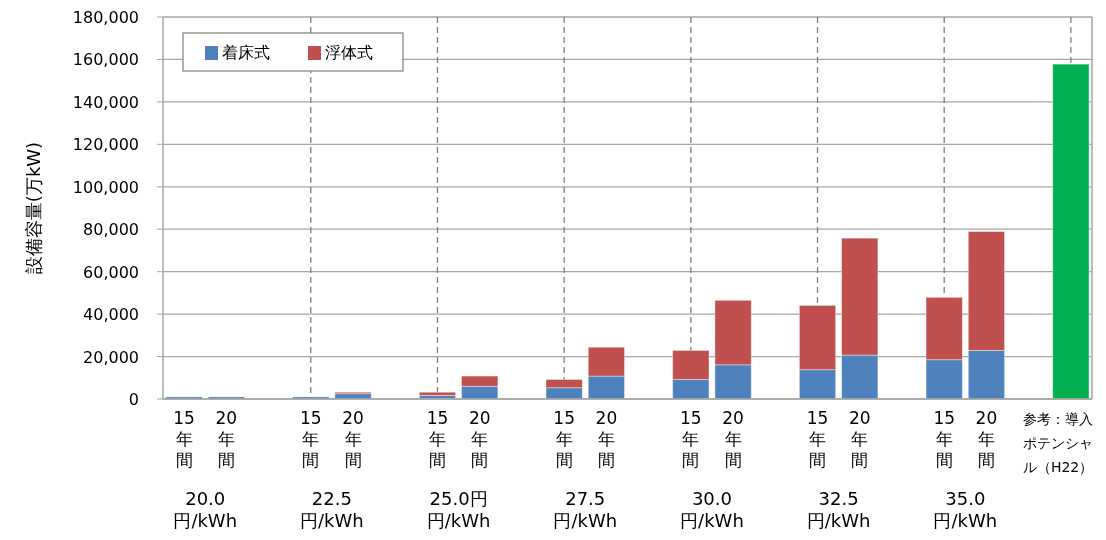 The image size is (1106, 540). Describe the element at coordinates (349, 52) in the screenshot. I see `legend-label: 浮体式` at that location.